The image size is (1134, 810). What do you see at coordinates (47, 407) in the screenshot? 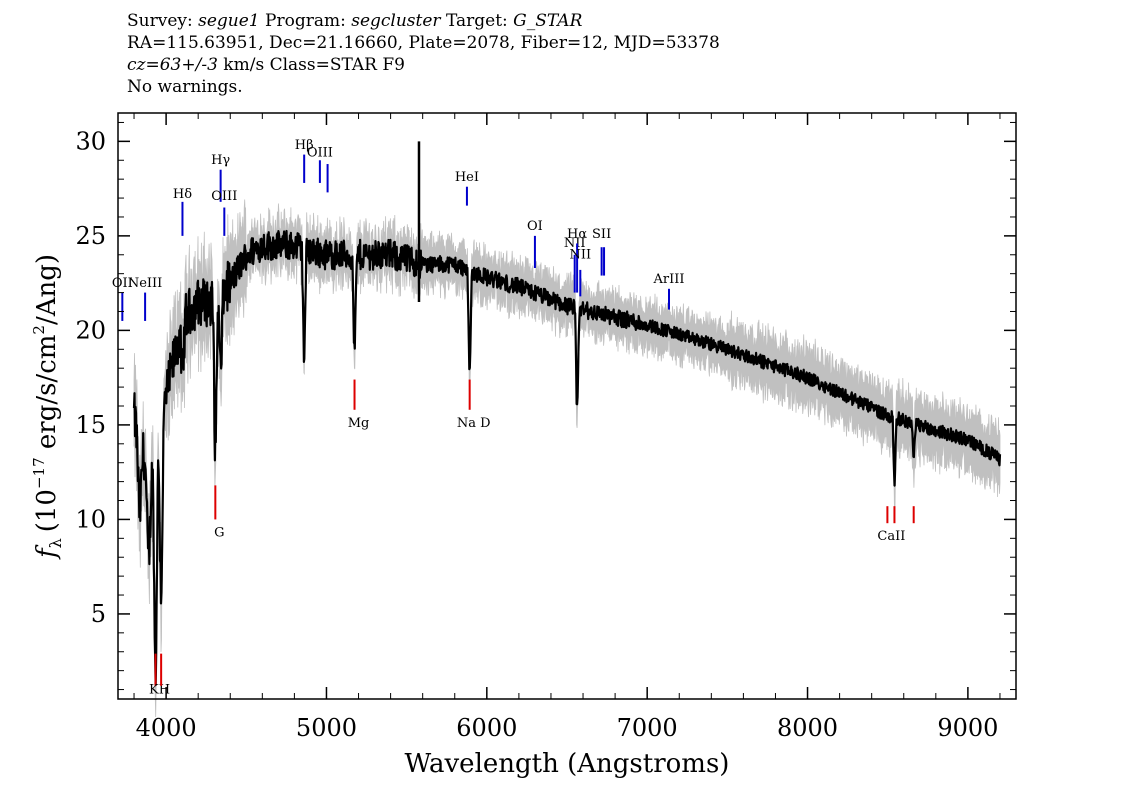
I see `y-axis-label: fλ(10−17 erg/s/cm2/Ang)` at bounding box center [47, 407].